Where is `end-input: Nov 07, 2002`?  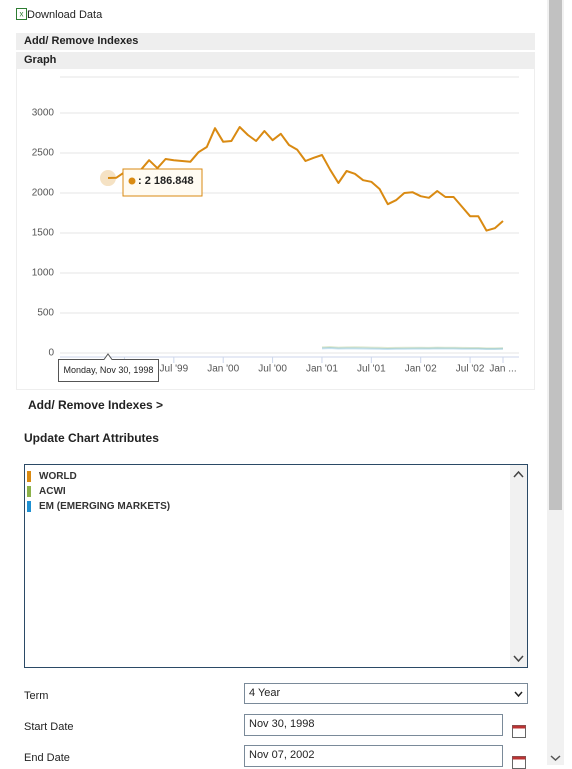
end-input: Nov 07, 2002 is located at coordinates (373, 756).